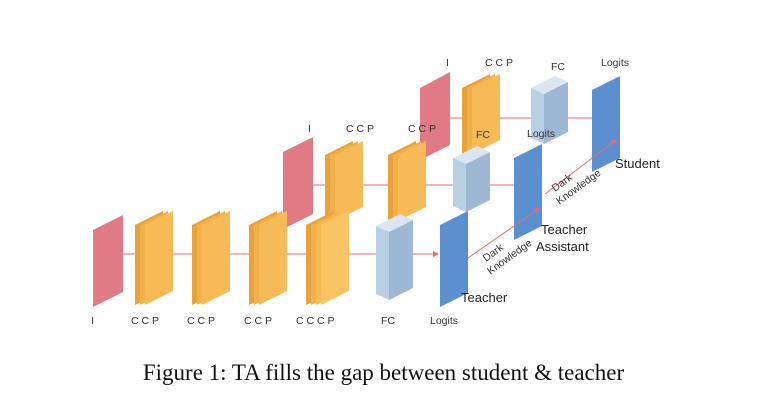 Image resolution: width=767 pixels, height=410 pixels. I want to click on teacher-logits-block, so click(454, 259).